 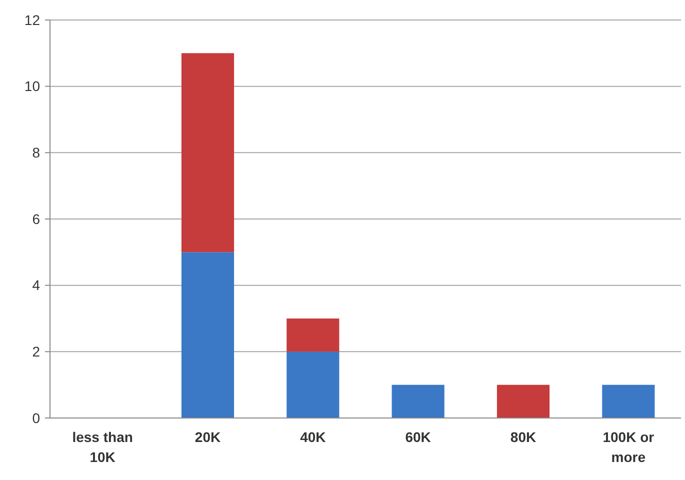 What do you see at coordinates (418, 437) in the screenshot?
I see `x-tick-label: 60K` at bounding box center [418, 437].